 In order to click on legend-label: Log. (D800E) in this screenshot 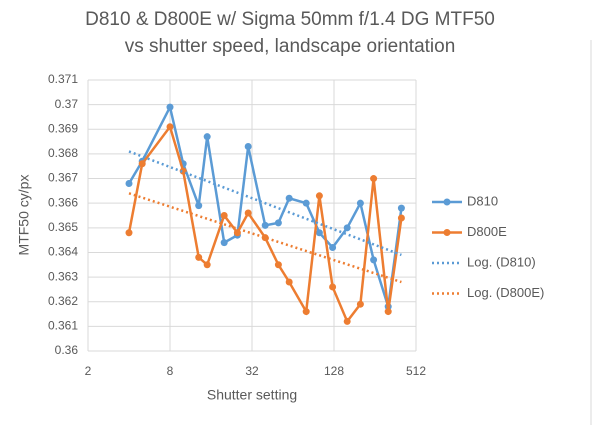, I will do `click(505, 292)`.